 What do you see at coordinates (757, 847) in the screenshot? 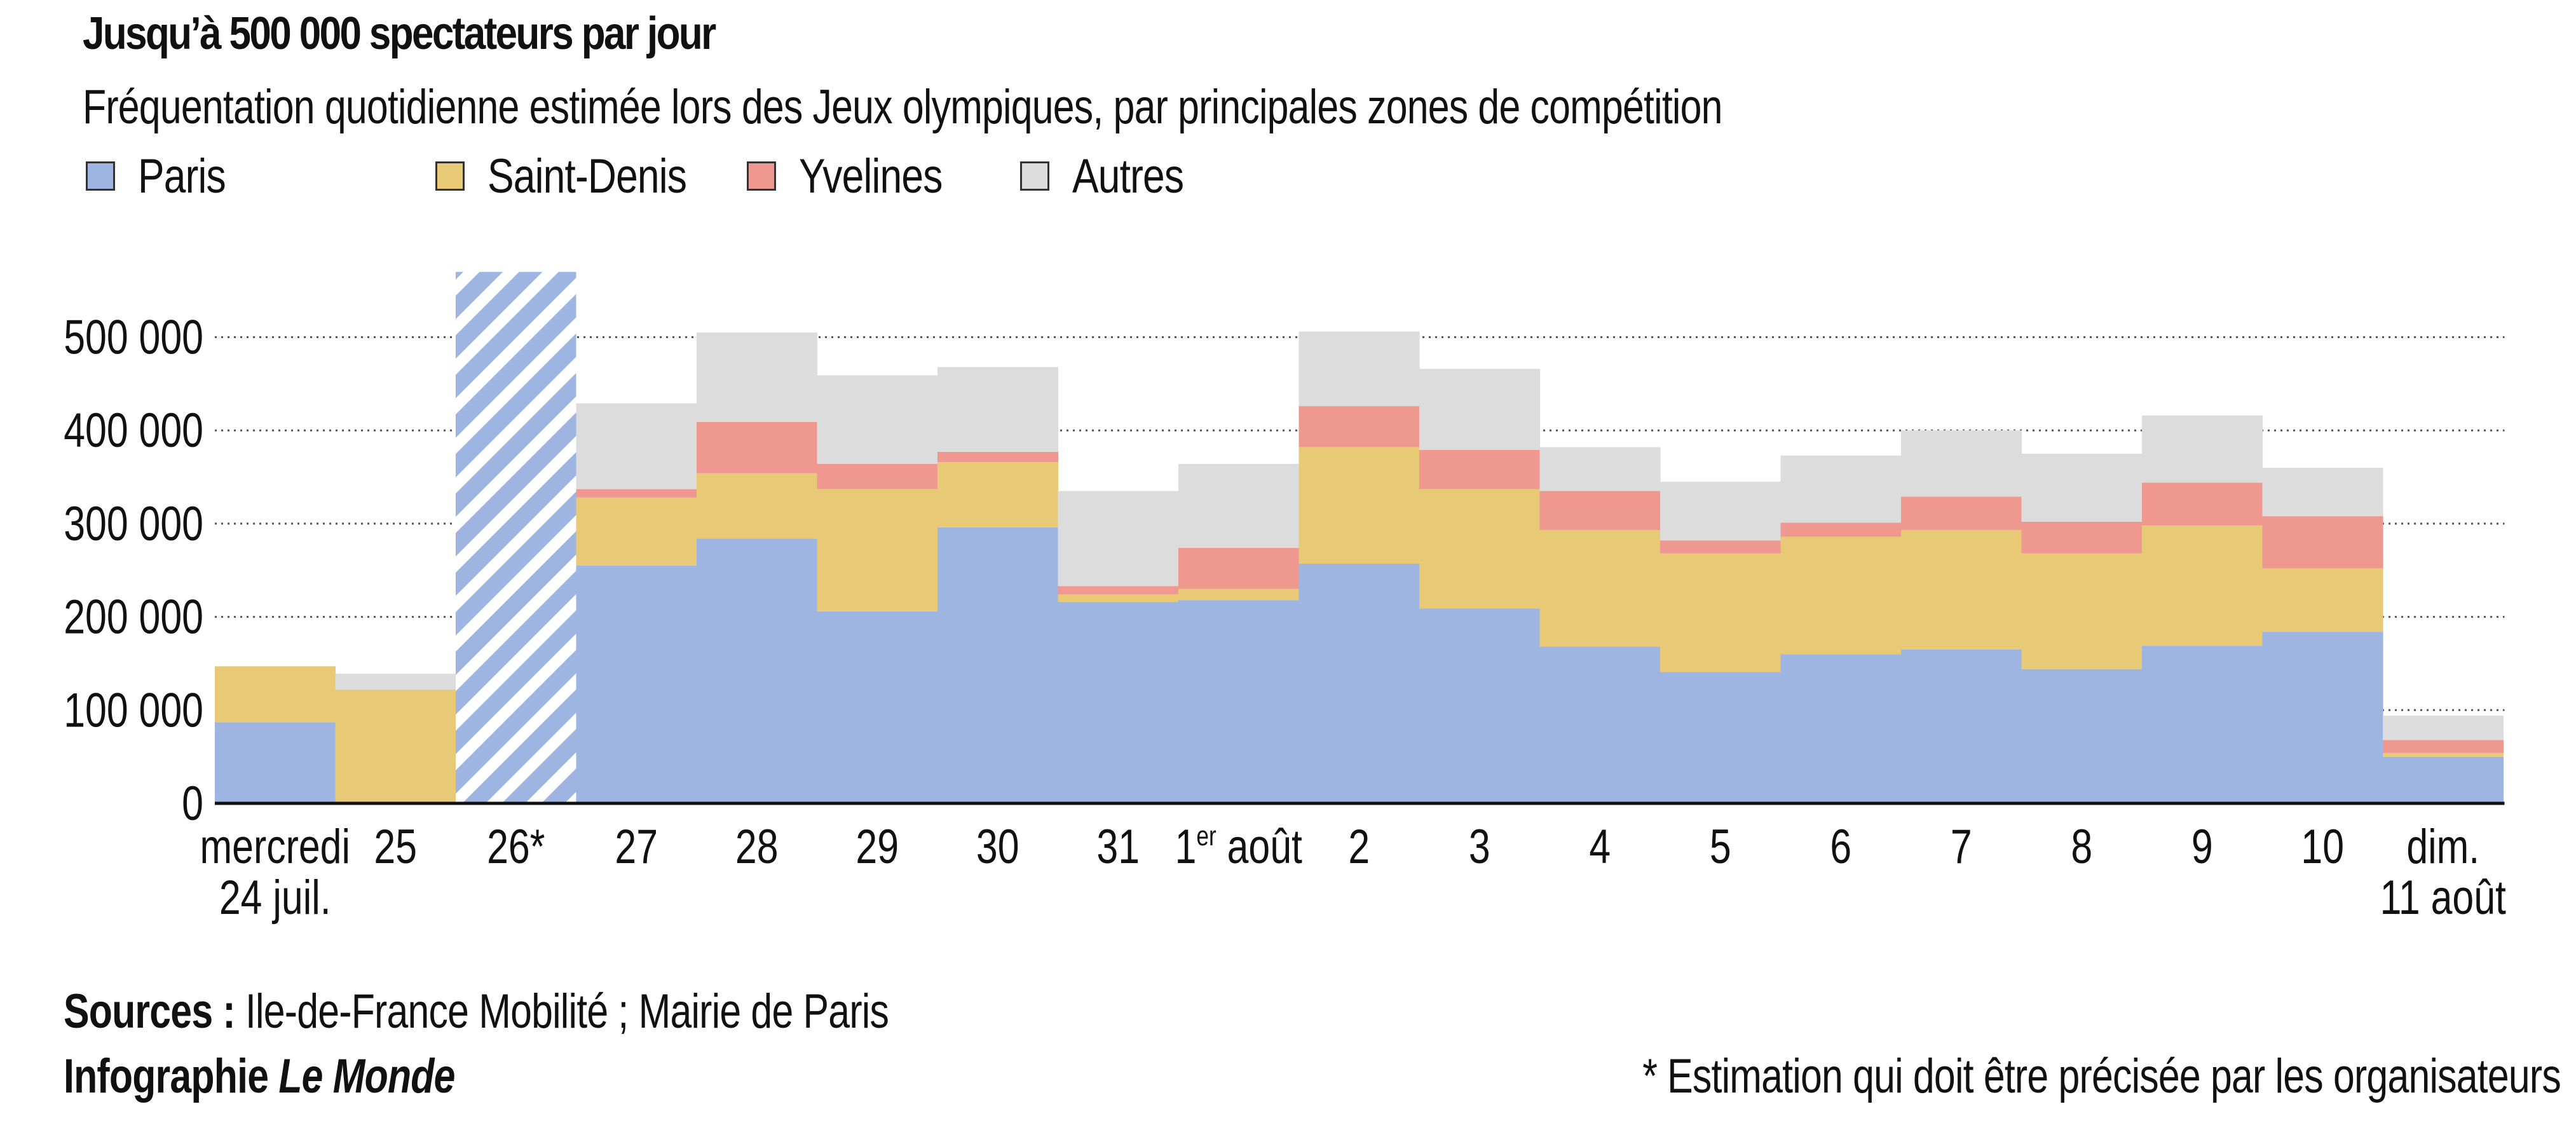
I see `x-tick-label: 28` at bounding box center [757, 847].